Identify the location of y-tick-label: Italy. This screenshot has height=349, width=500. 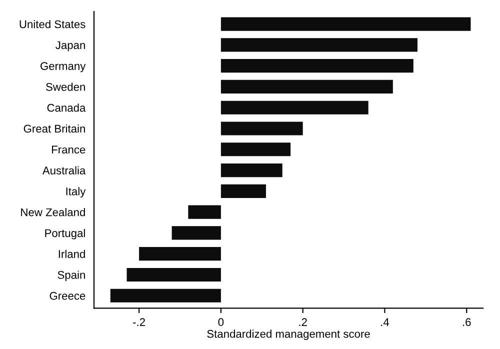
(76, 192).